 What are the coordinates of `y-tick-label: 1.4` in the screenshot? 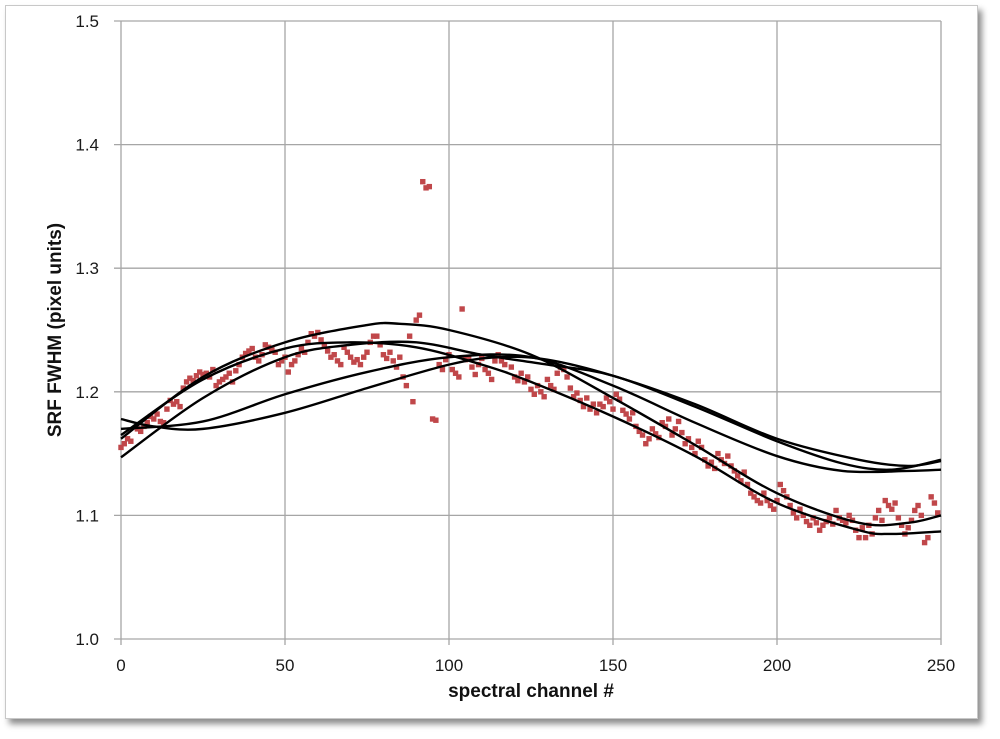 It's located at (87, 145).